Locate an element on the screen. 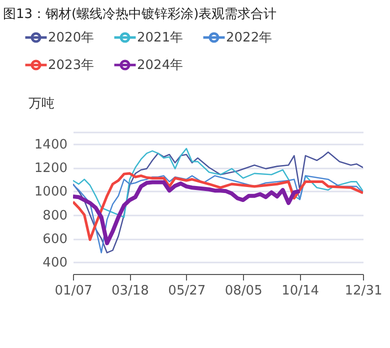 The image size is (390, 348). legend-label: 2021年 is located at coordinates (160, 38).